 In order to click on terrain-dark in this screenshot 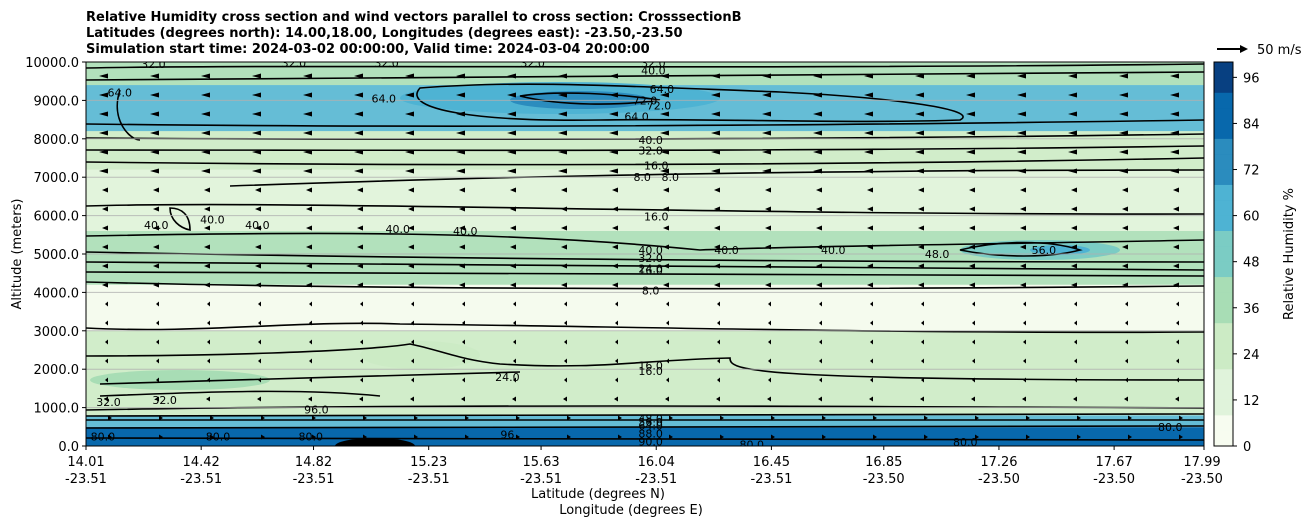, I will do `click(375, 442)`.